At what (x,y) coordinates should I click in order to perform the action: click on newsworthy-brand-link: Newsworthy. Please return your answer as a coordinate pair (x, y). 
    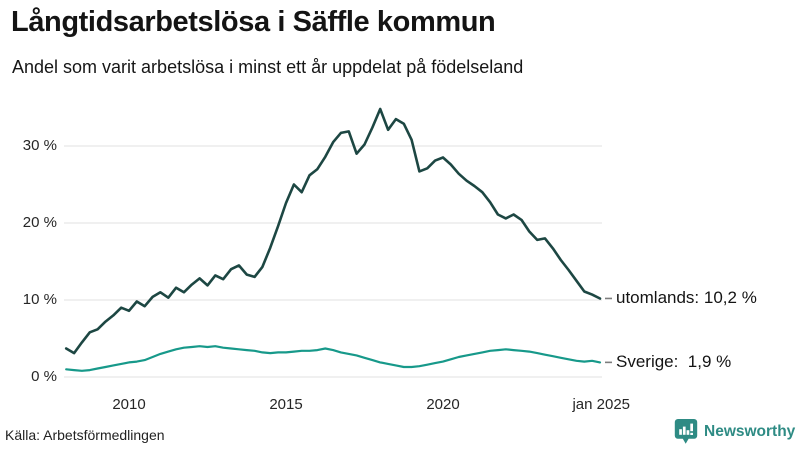
    Looking at the image, I should click on (734, 431).